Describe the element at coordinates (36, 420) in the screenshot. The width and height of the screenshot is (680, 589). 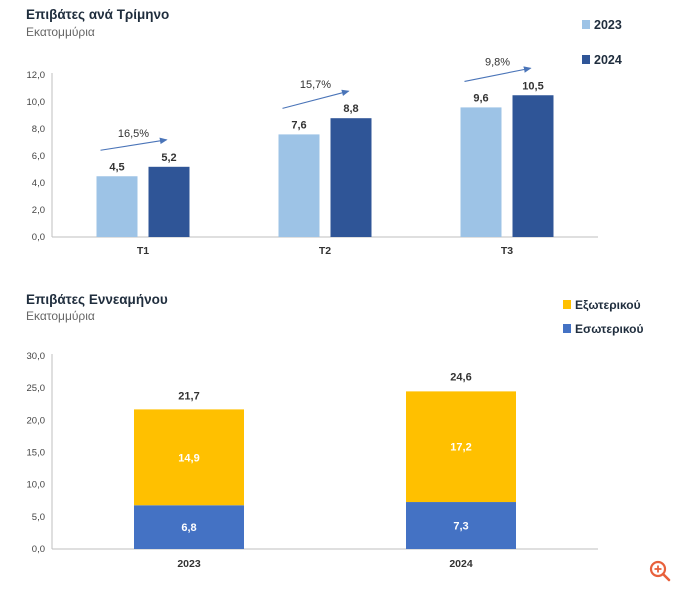
I see `chart2-y-tick: 20,0` at that location.